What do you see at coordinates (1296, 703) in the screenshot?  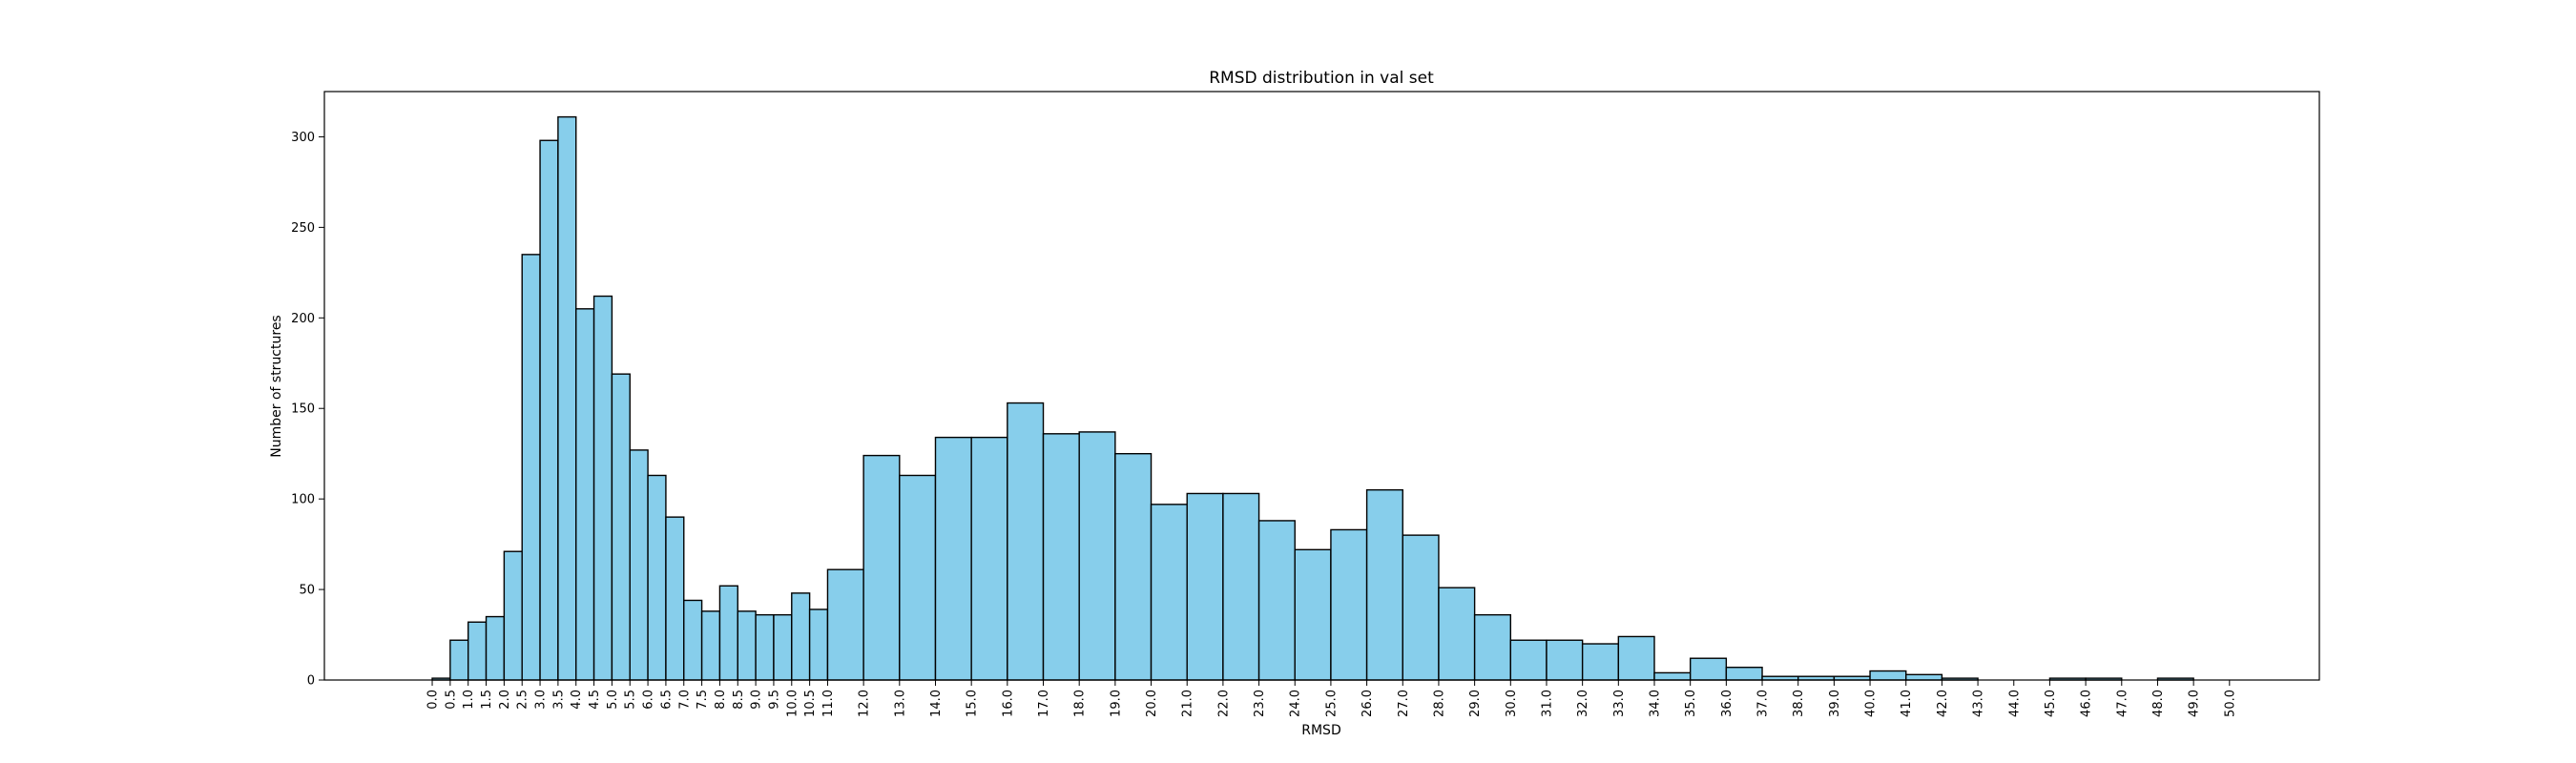 I see `x-tick-label: 24.0` at bounding box center [1296, 703].